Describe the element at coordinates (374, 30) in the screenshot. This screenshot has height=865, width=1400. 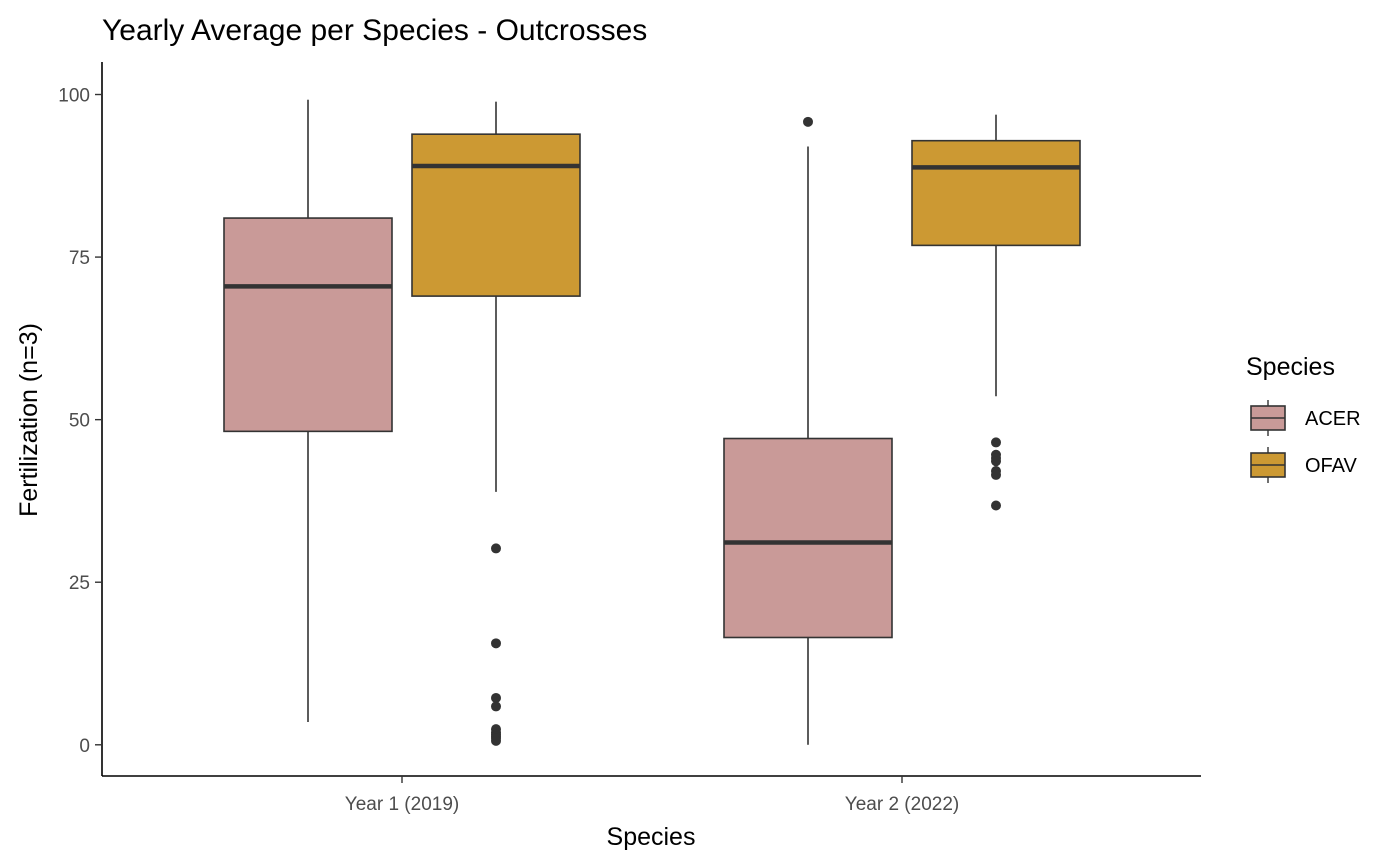
I see `chart-title: Yearly Average per Species - Outcrosses` at that location.